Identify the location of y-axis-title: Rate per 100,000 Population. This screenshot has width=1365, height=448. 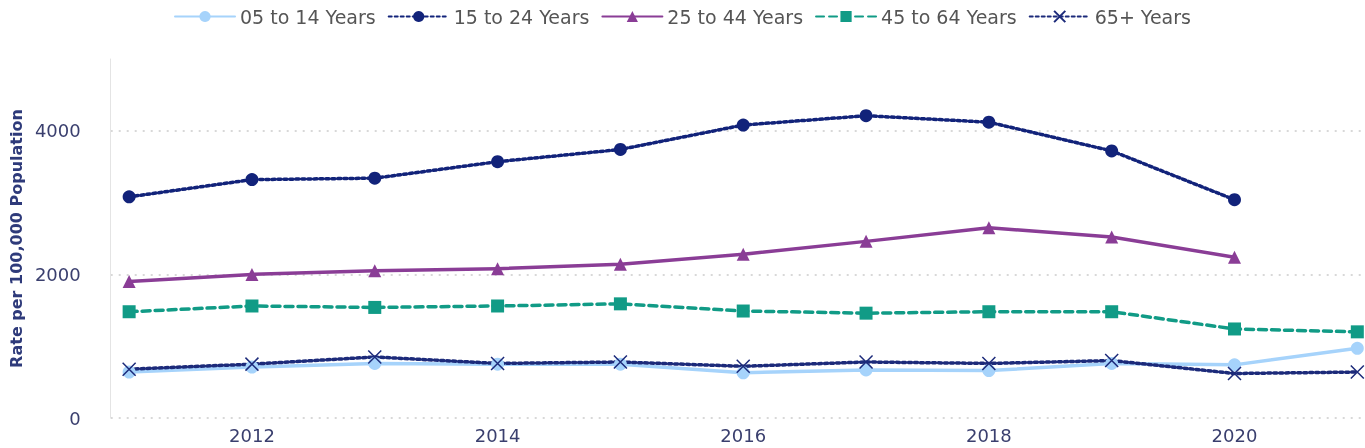
(16, 238).